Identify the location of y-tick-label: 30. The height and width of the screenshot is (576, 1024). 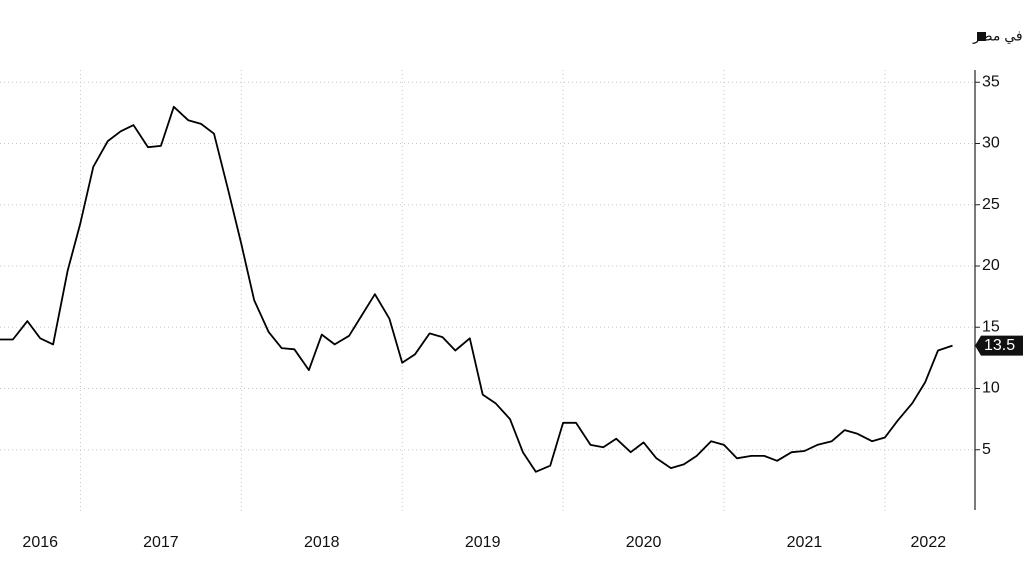
(991, 143).